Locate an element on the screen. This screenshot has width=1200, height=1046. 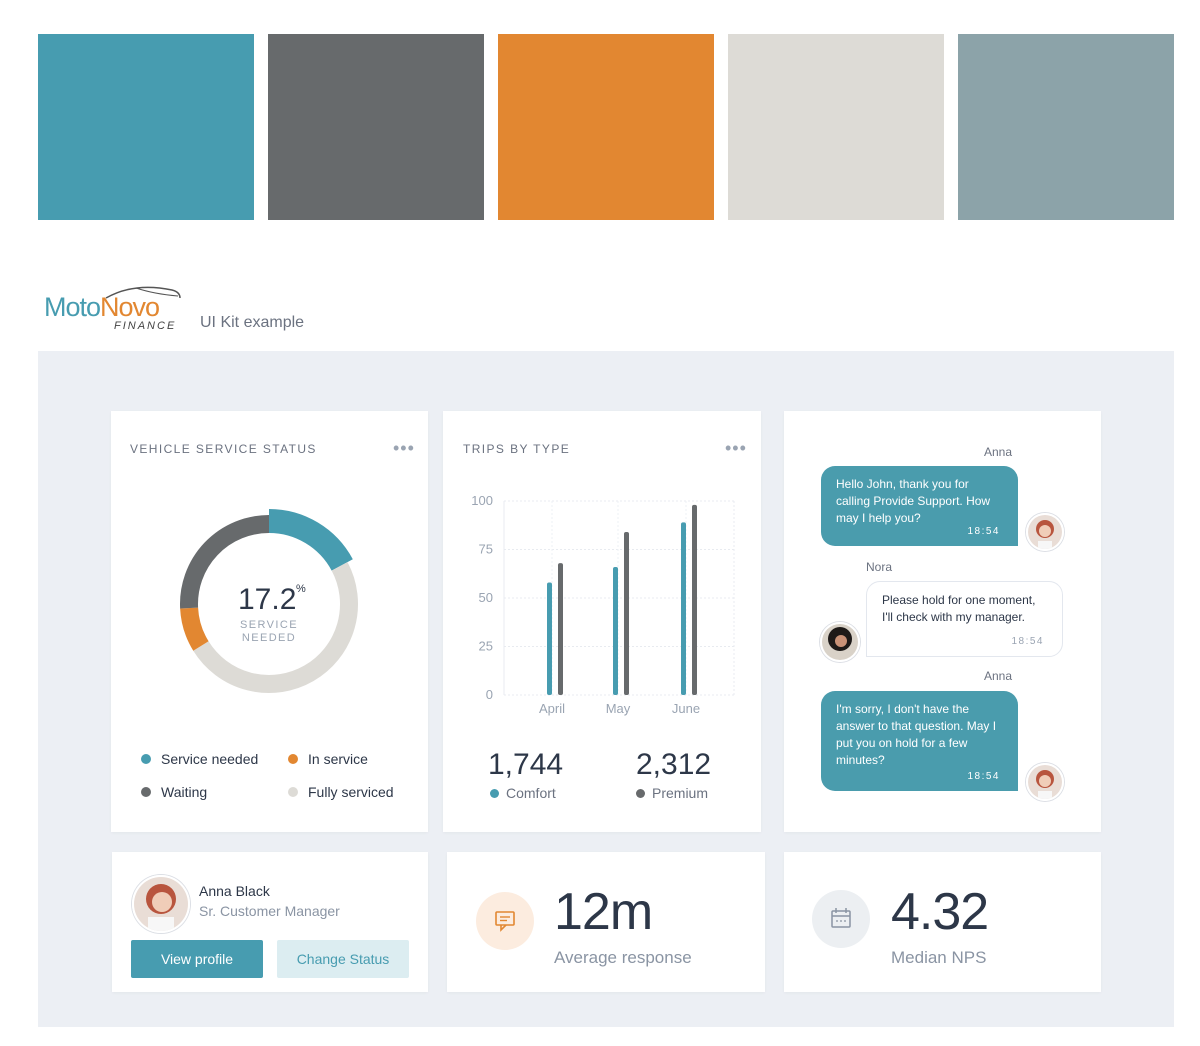
y-tick-label: 50 is located at coordinates (486, 597).